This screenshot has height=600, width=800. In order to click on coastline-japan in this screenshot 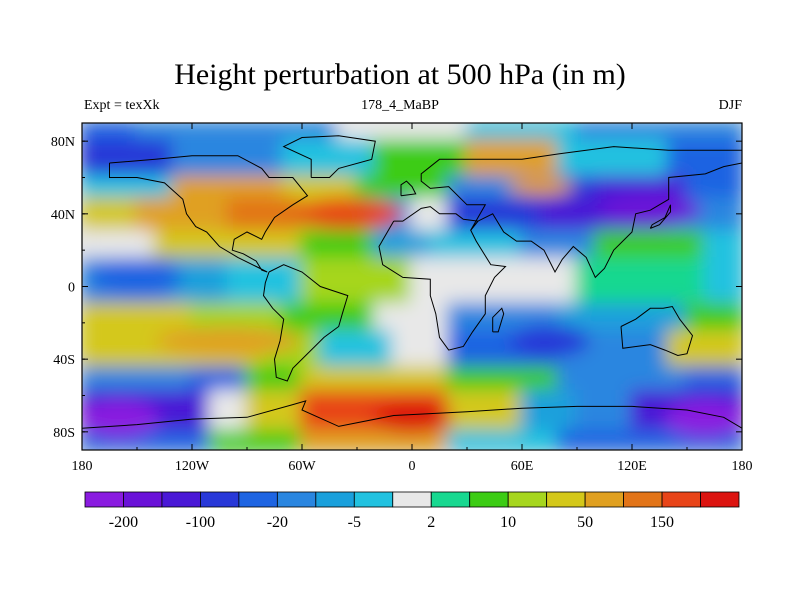, I will do `click(660, 216)`.